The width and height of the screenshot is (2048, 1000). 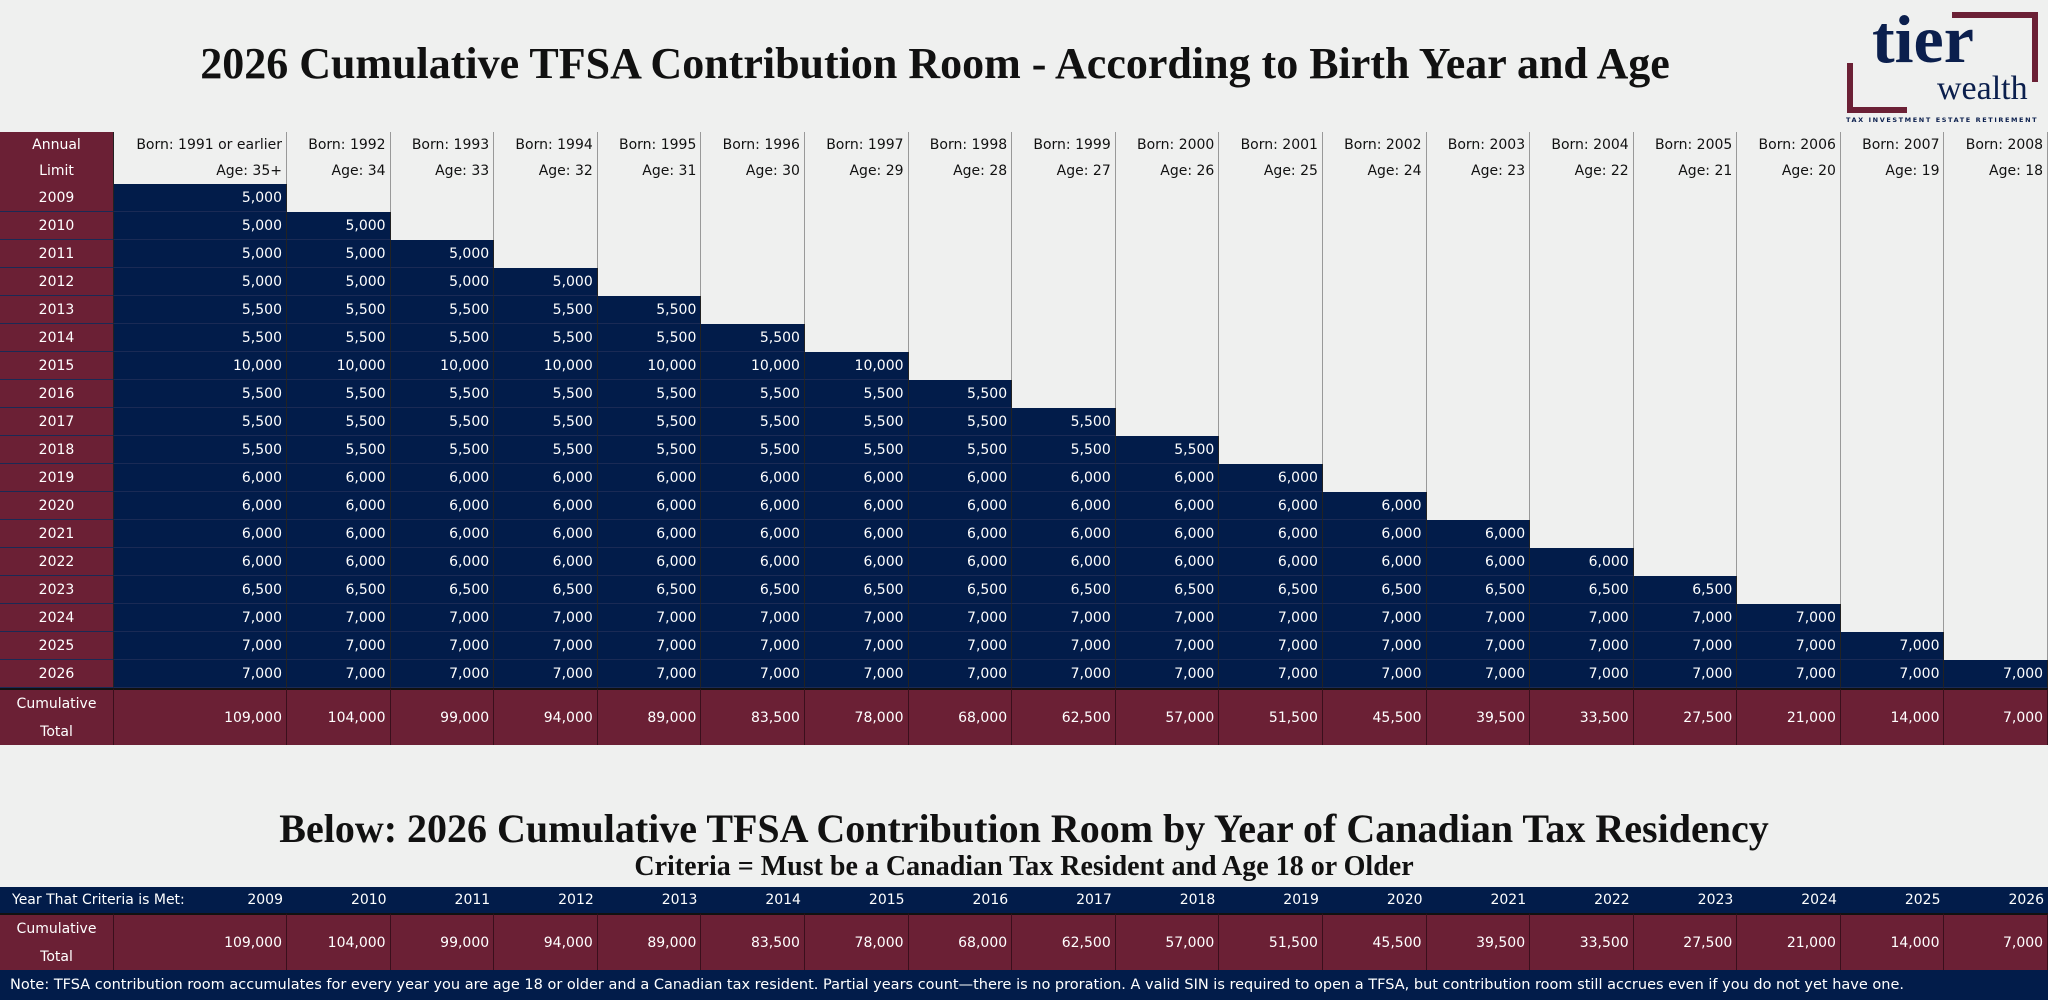 I want to click on column-header-born: Born: 2004, so click(x=1582, y=145).